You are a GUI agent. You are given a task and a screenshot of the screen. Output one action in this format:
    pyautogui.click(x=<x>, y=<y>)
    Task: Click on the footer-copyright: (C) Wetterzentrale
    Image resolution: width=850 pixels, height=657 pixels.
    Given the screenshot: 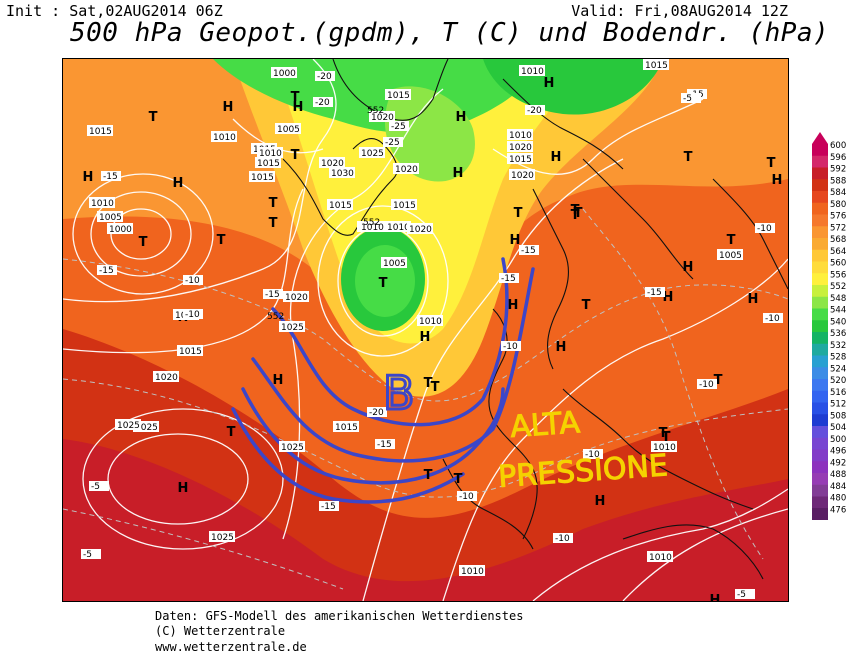 What is the action you would take?
    pyautogui.click(x=220, y=631)
    